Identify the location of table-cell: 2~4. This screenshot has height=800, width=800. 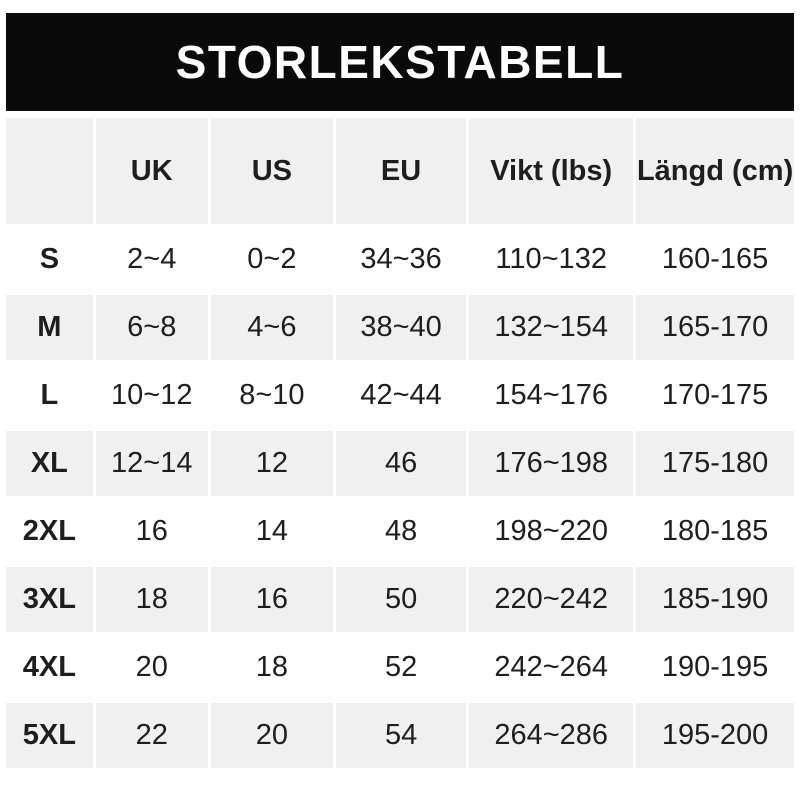
(151, 259).